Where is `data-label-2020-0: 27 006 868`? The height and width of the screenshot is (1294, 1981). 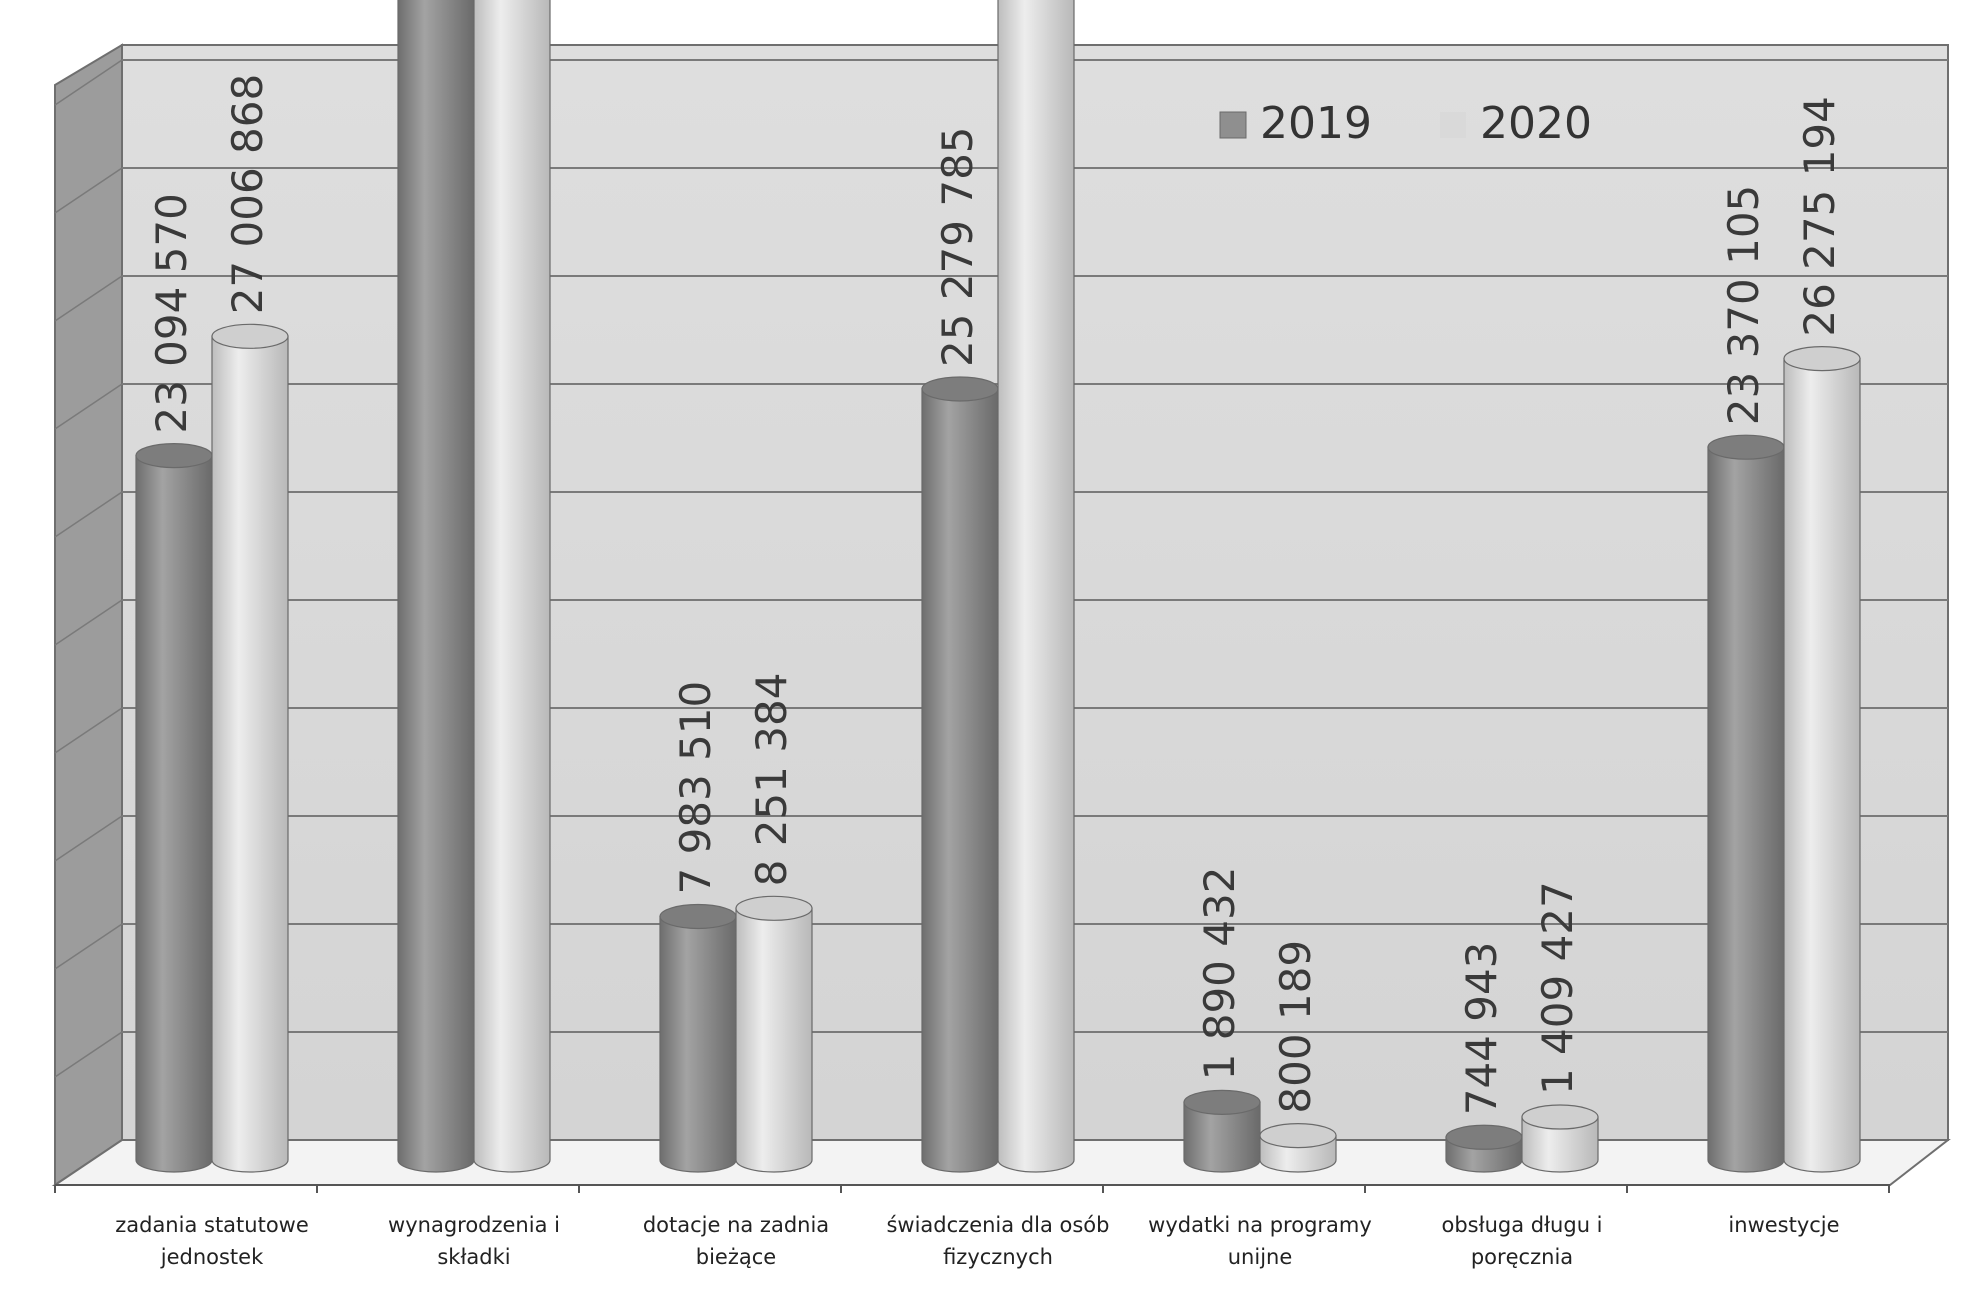 data-label-2020-0: 27 006 868 is located at coordinates (247, 194).